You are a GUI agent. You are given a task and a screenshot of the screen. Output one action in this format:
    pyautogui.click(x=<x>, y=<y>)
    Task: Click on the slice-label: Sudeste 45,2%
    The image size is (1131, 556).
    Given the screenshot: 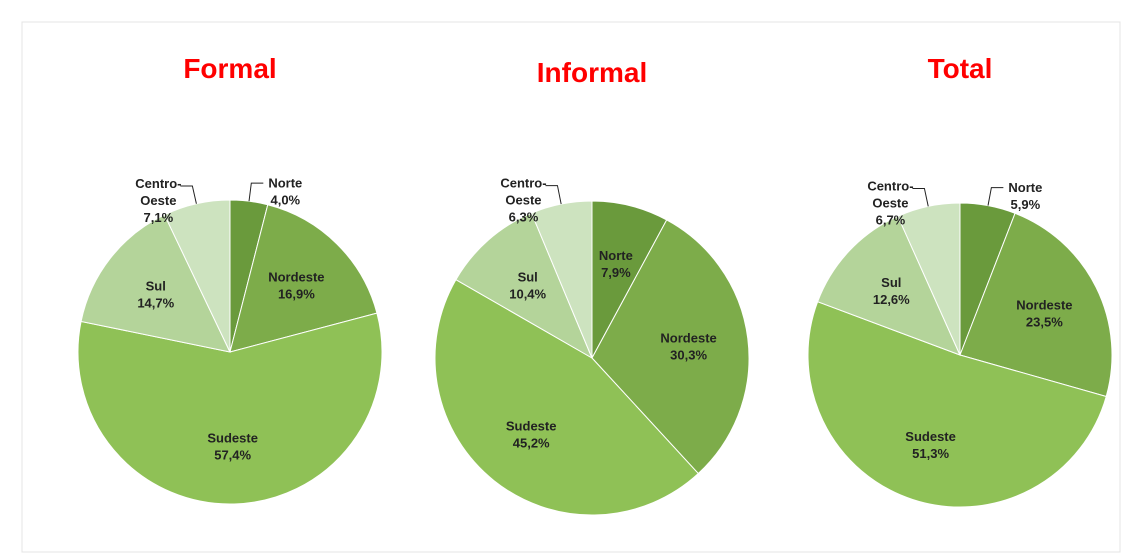 What is the action you would take?
    pyautogui.click(x=531, y=435)
    